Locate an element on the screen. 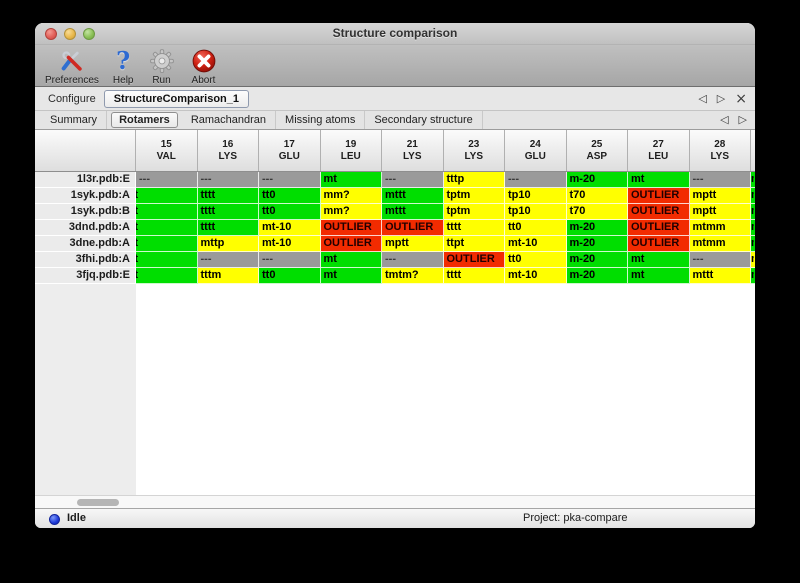  close-icon: × is located at coordinates (741, 98).